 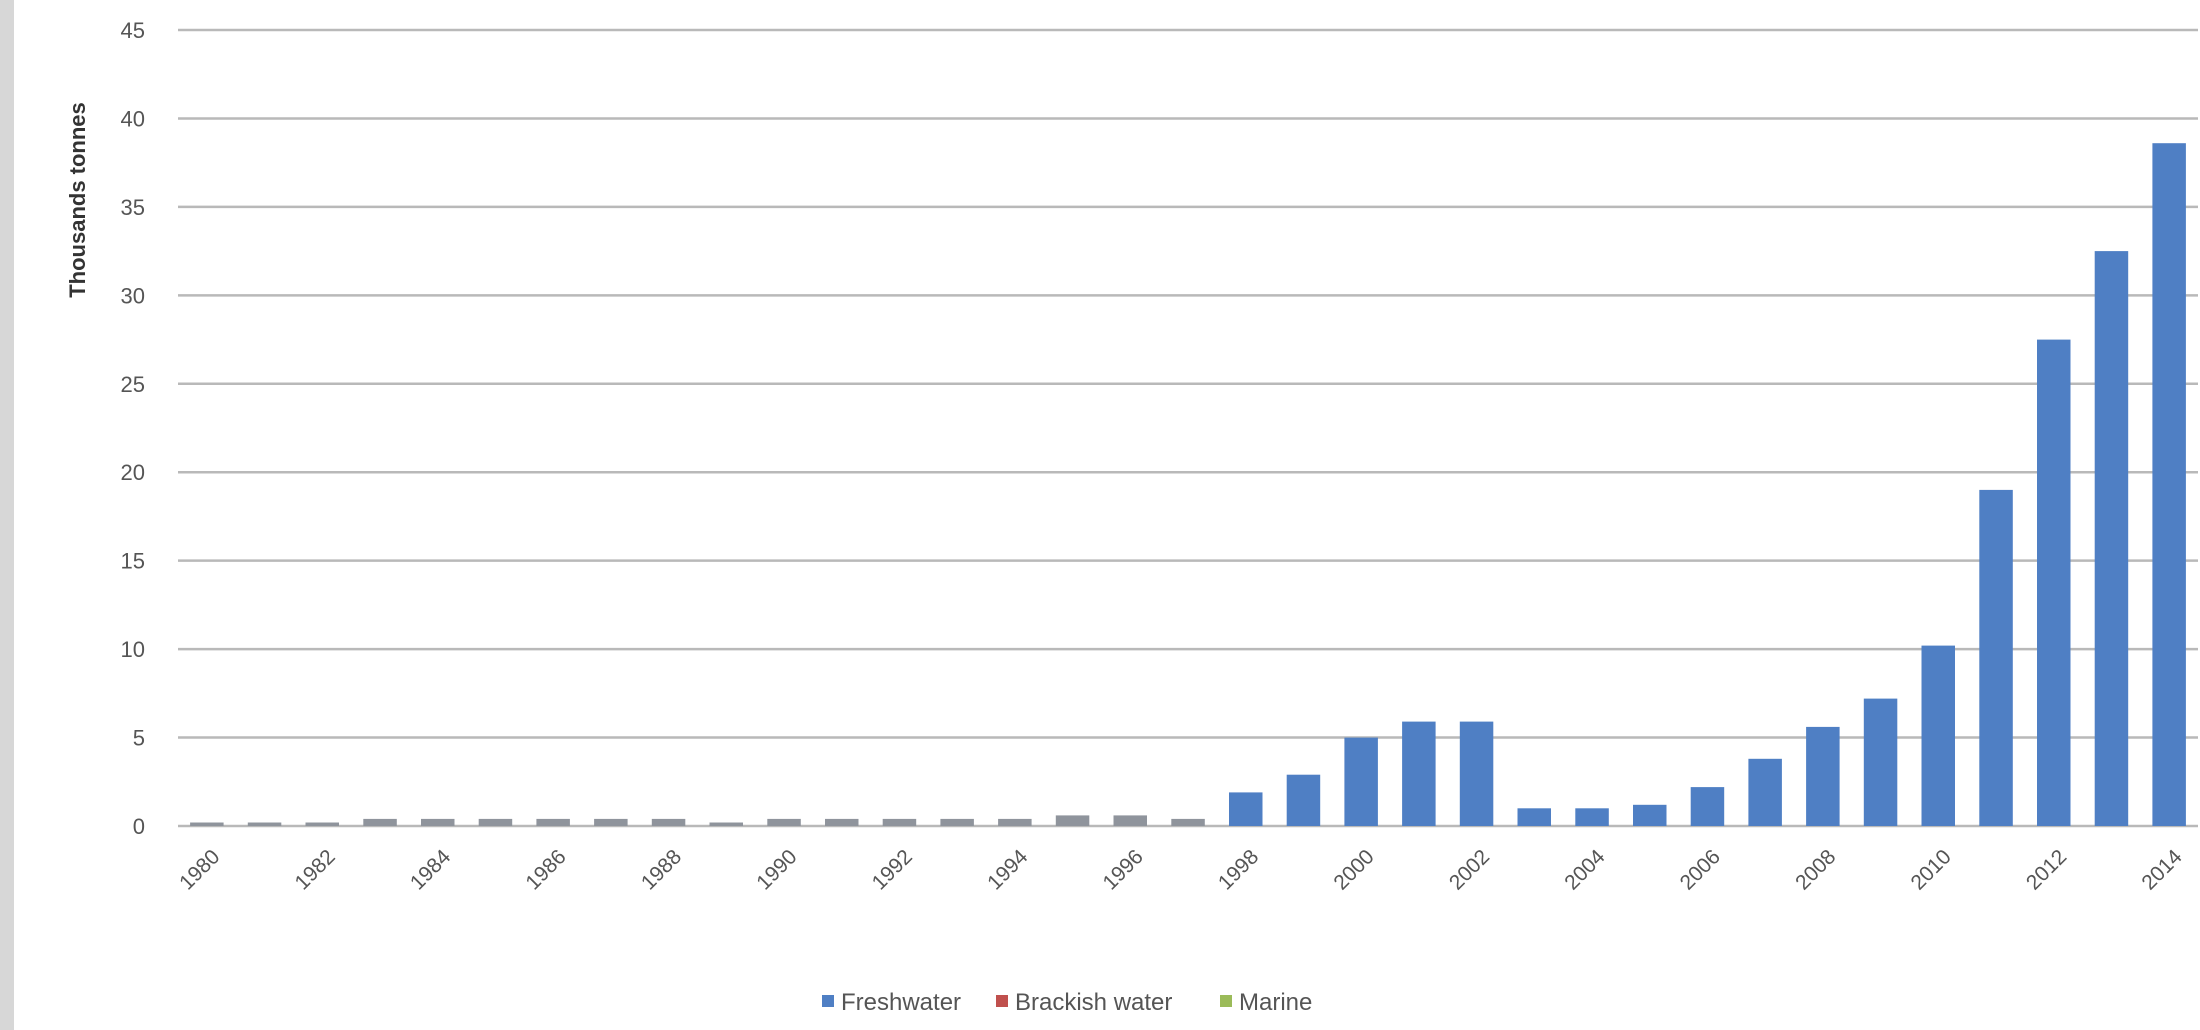 I want to click on bar-1992, so click(x=899, y=822).